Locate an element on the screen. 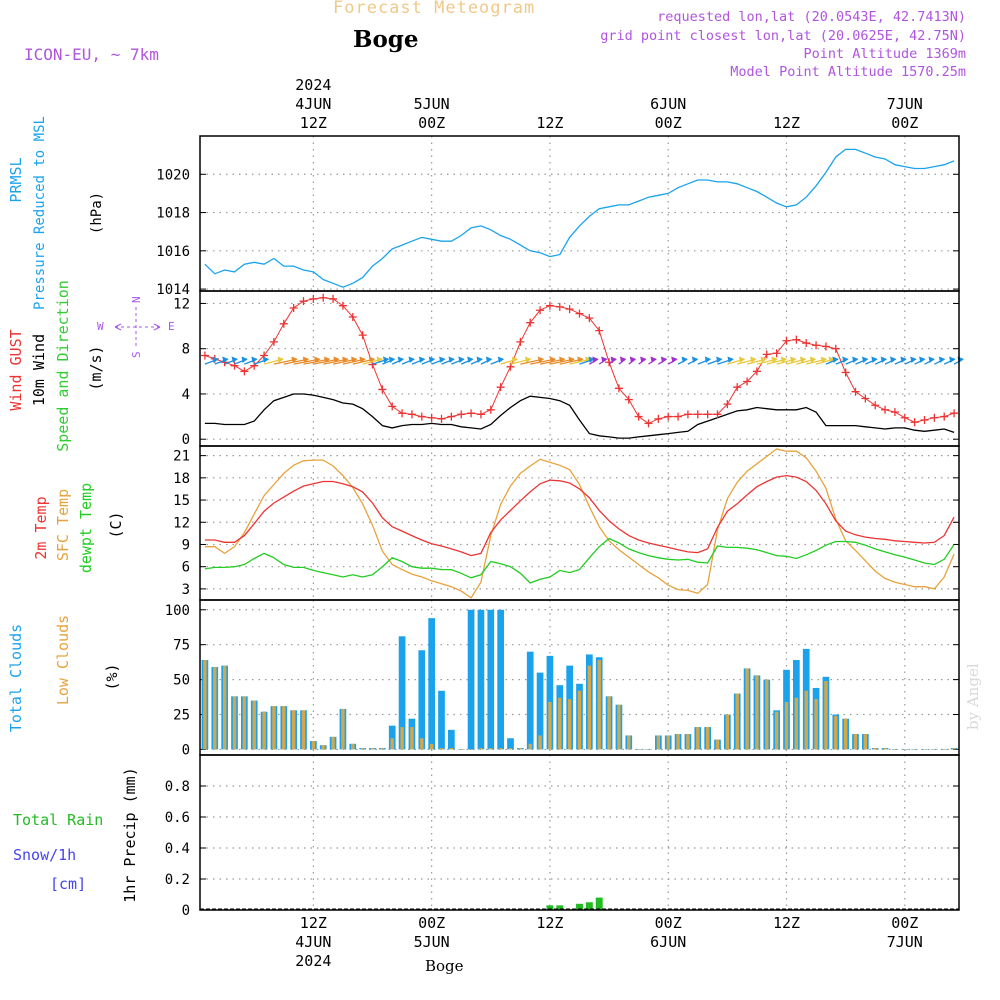  y-tick-label: 75 is located at coordinates (181, 646).